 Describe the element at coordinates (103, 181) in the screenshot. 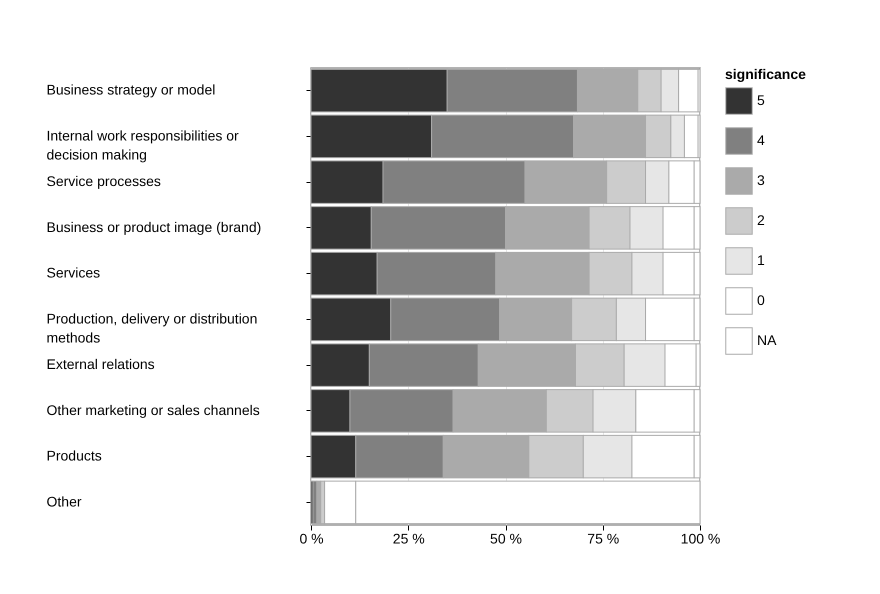

I see `y-tick-label: Service processes` at that location.